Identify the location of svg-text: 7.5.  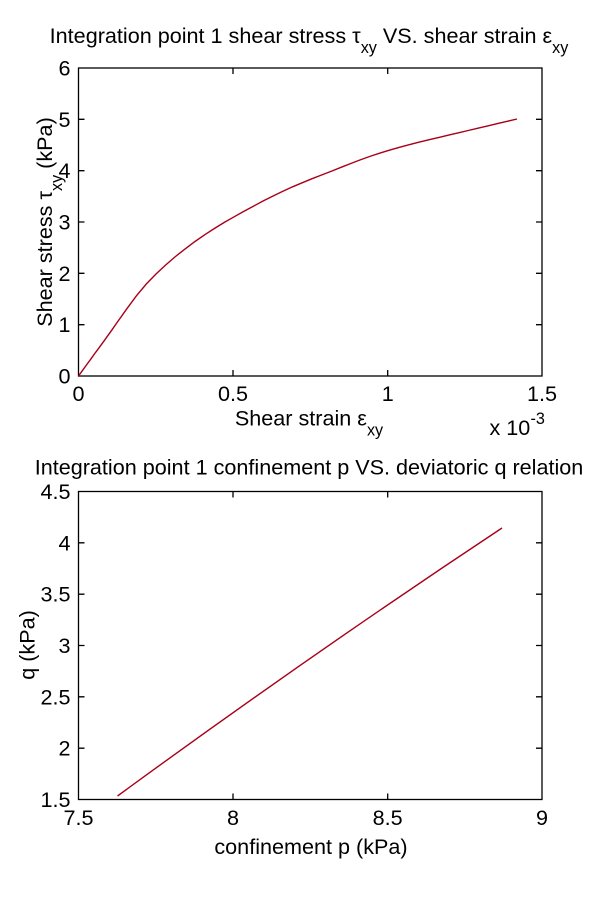
(78, 817).